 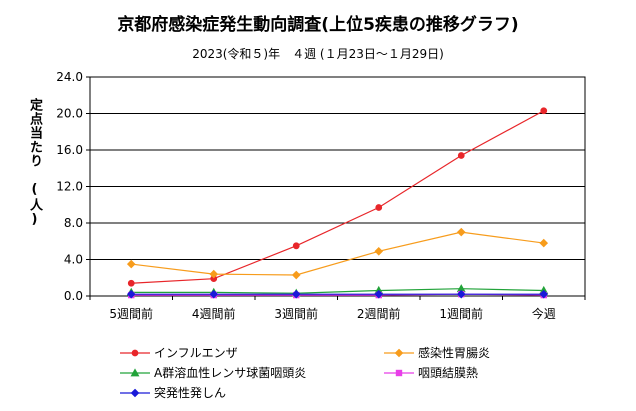 I want to click on y-tick-label: 24.0, so click(x=69, y=77).